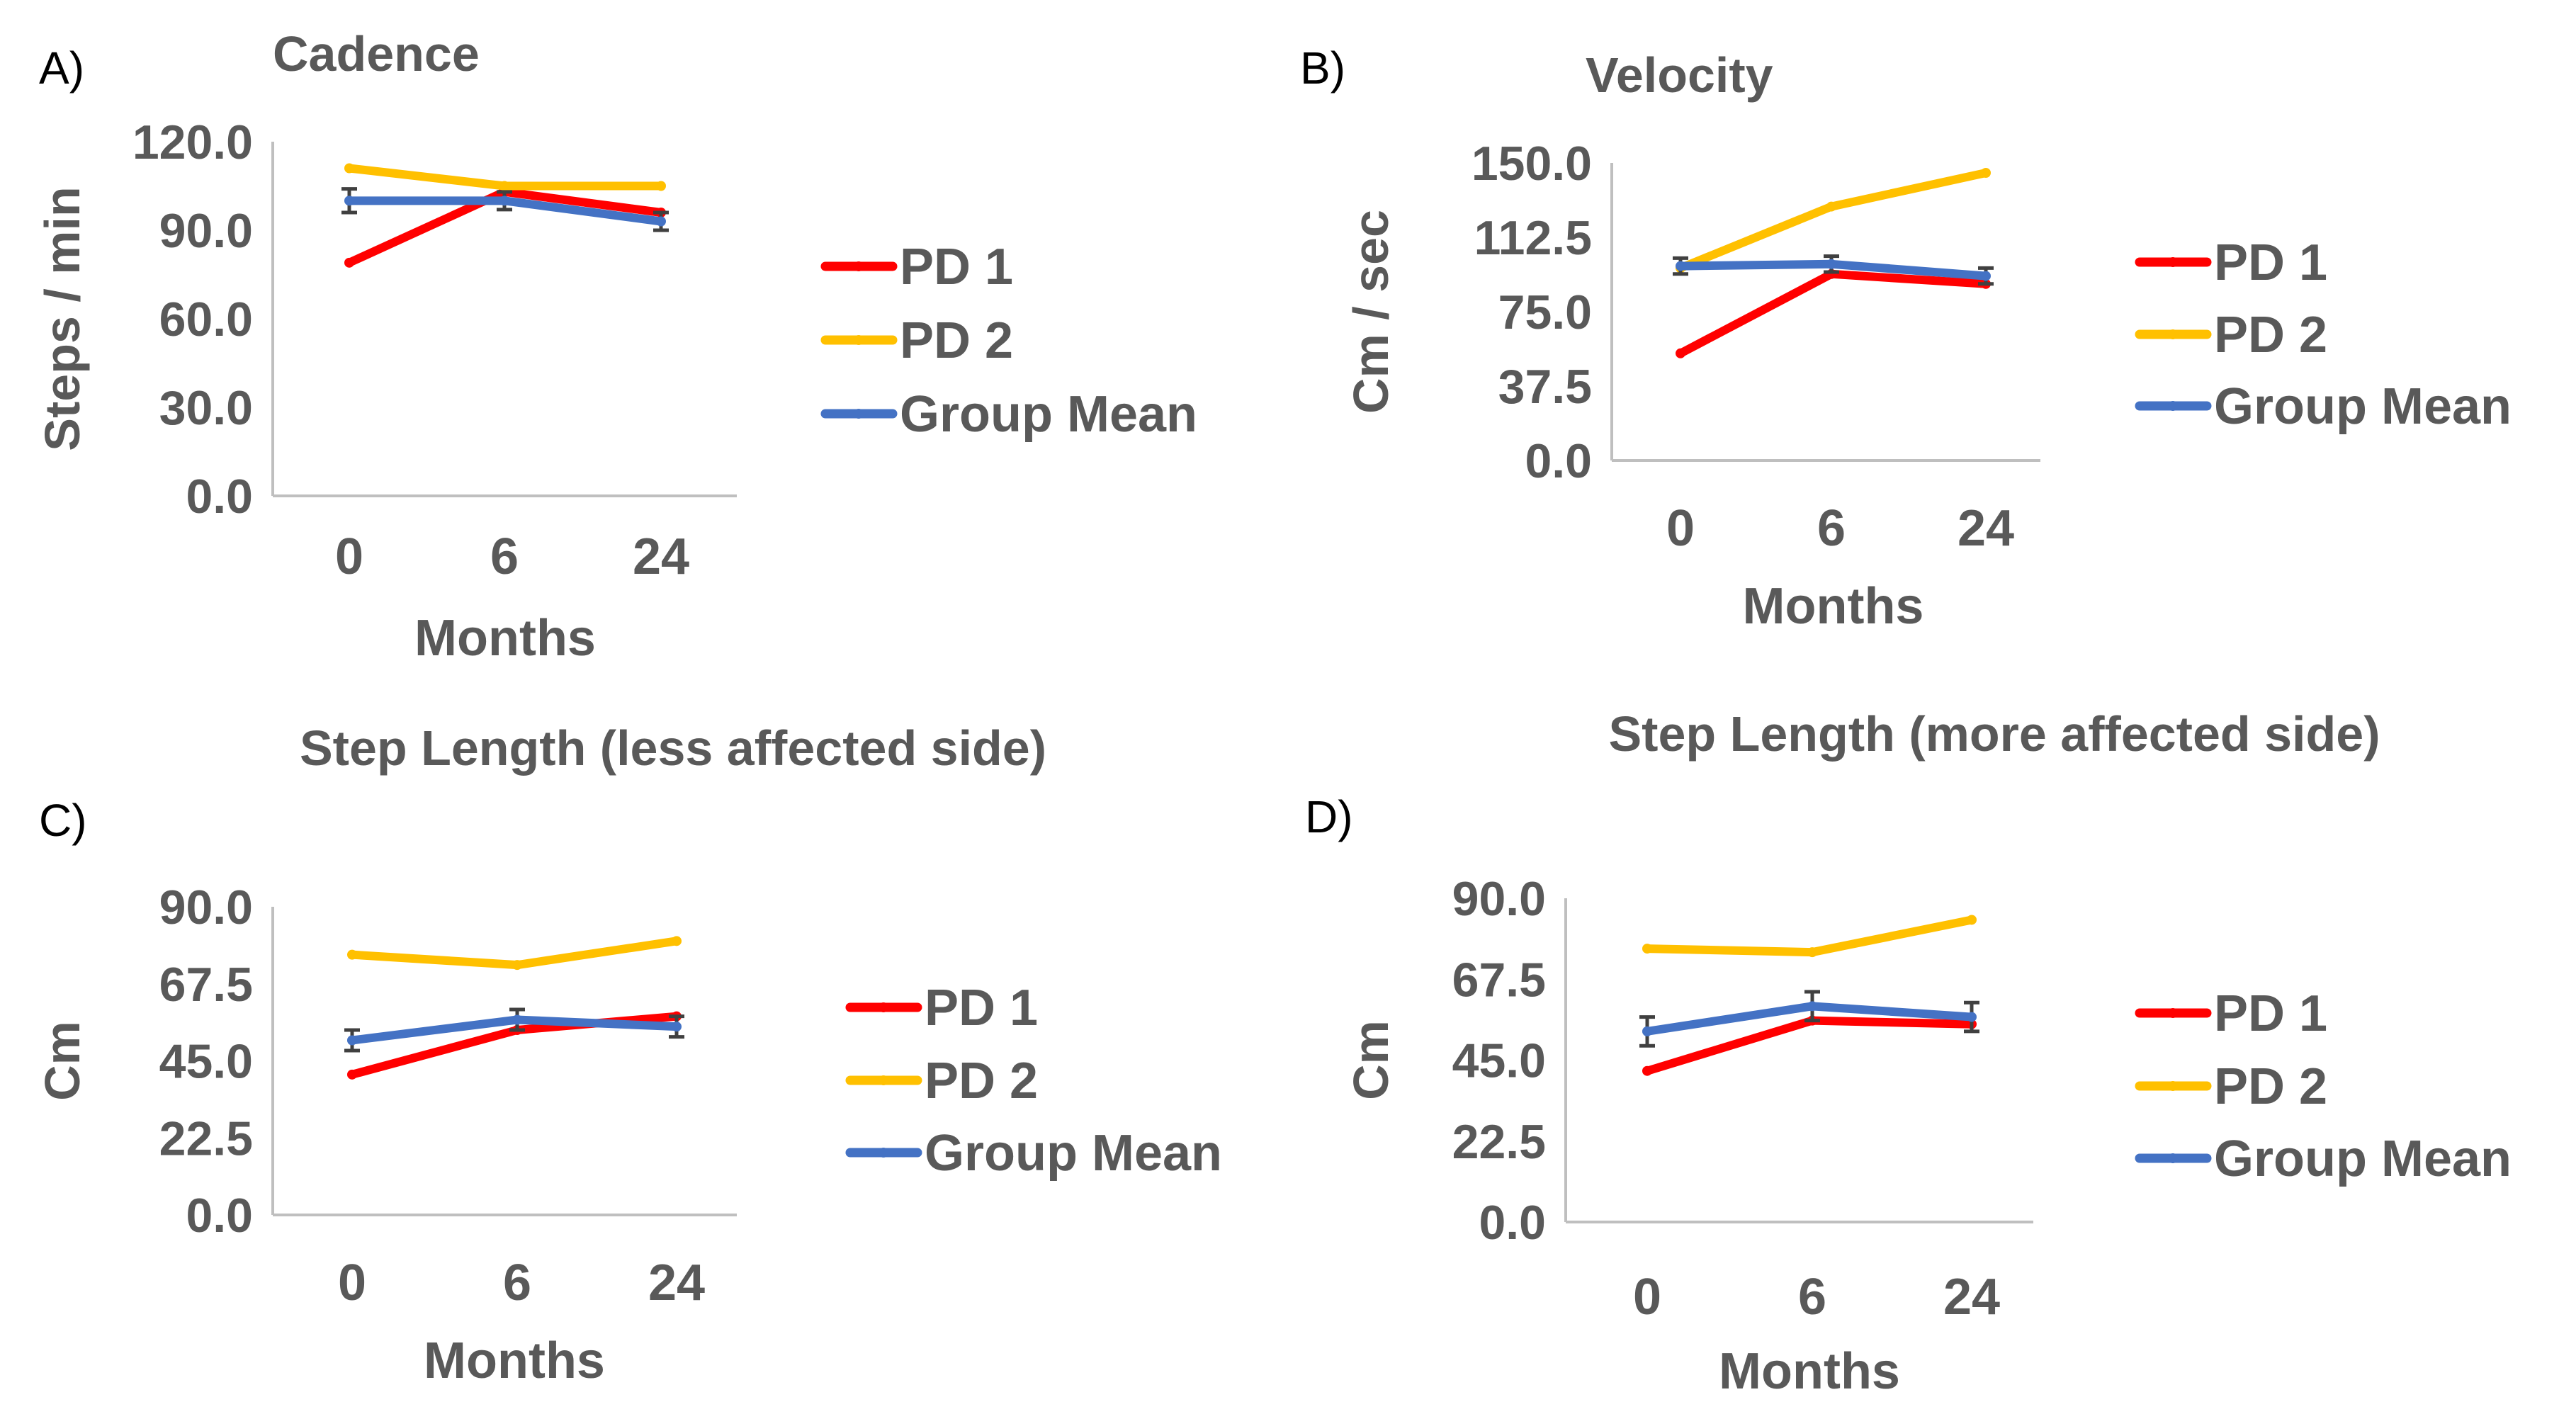  What do you see at coordinates (63, 820) in the screenshot?
I see `panel-label: C)` at bounding box center [63, 820].